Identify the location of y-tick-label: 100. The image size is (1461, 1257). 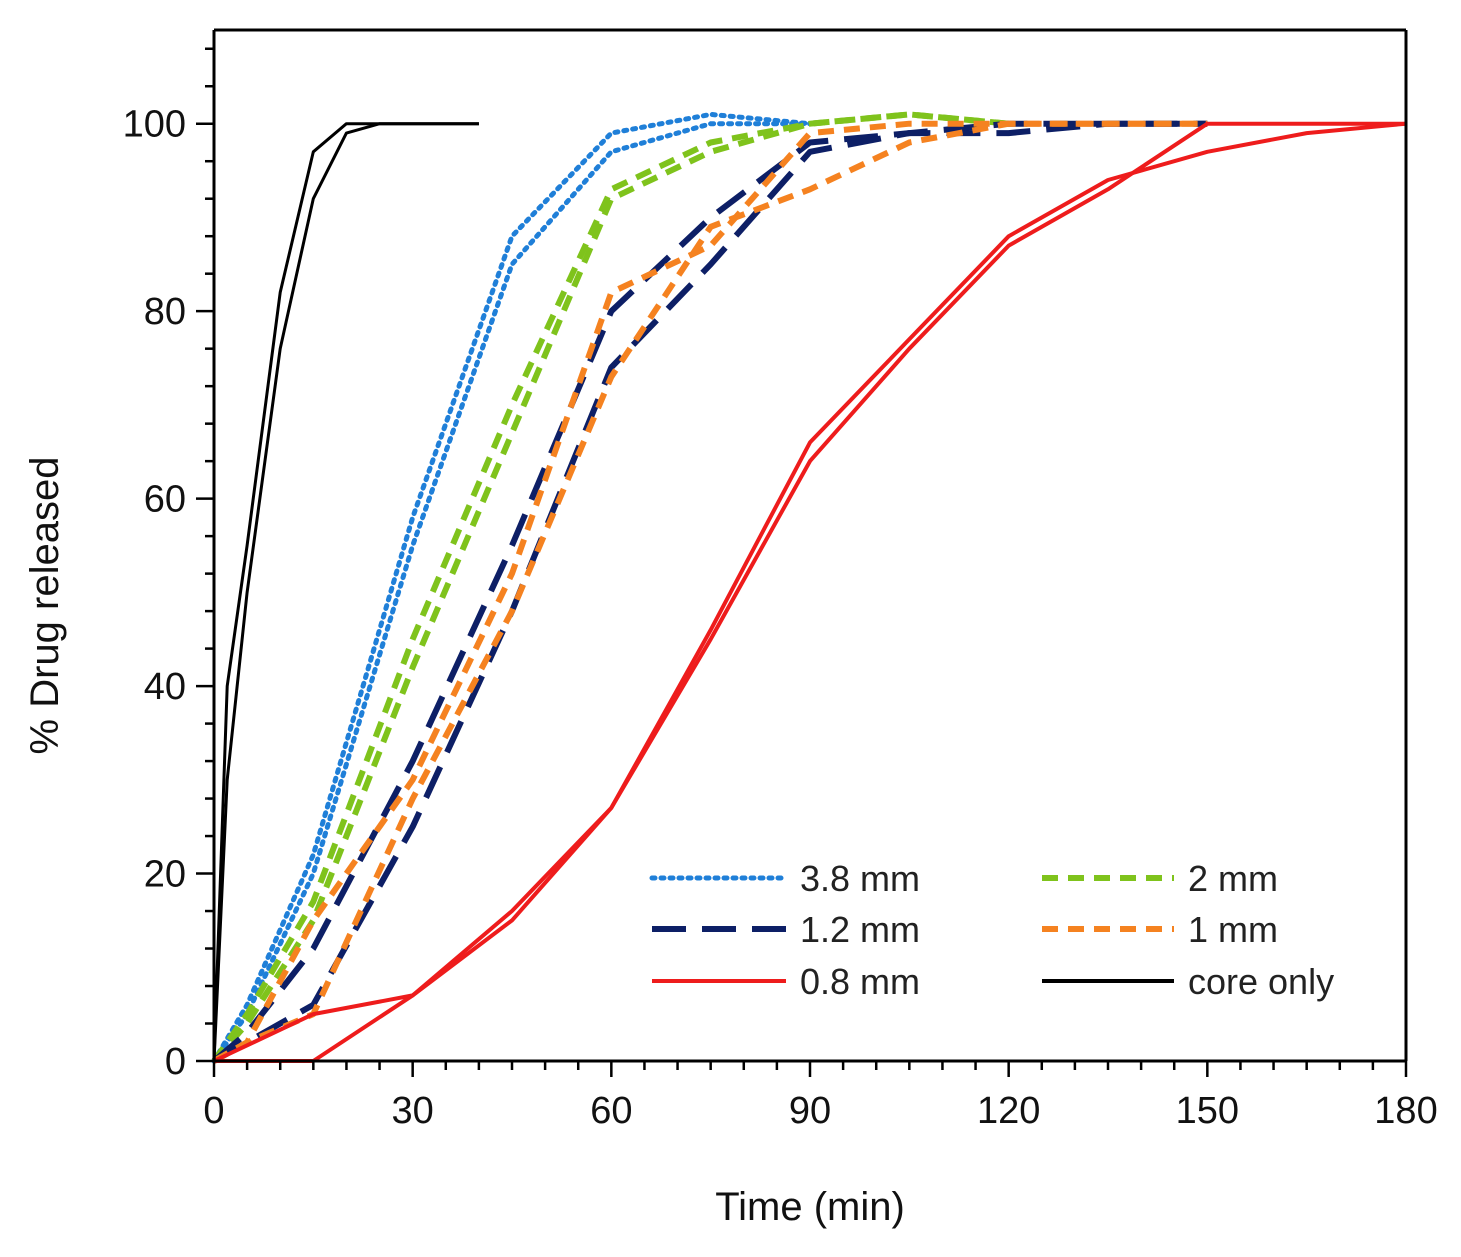
(154, 125).